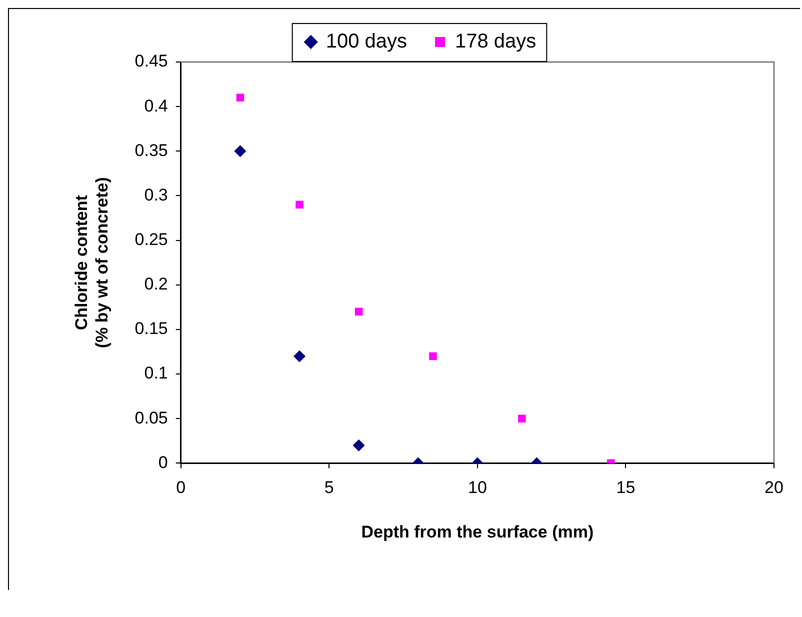 This screenshot has height=617, width=802. Describe the element at coordinates (156, 284) in the screenshot. I see `y-tick-label: 0.2` at that location.